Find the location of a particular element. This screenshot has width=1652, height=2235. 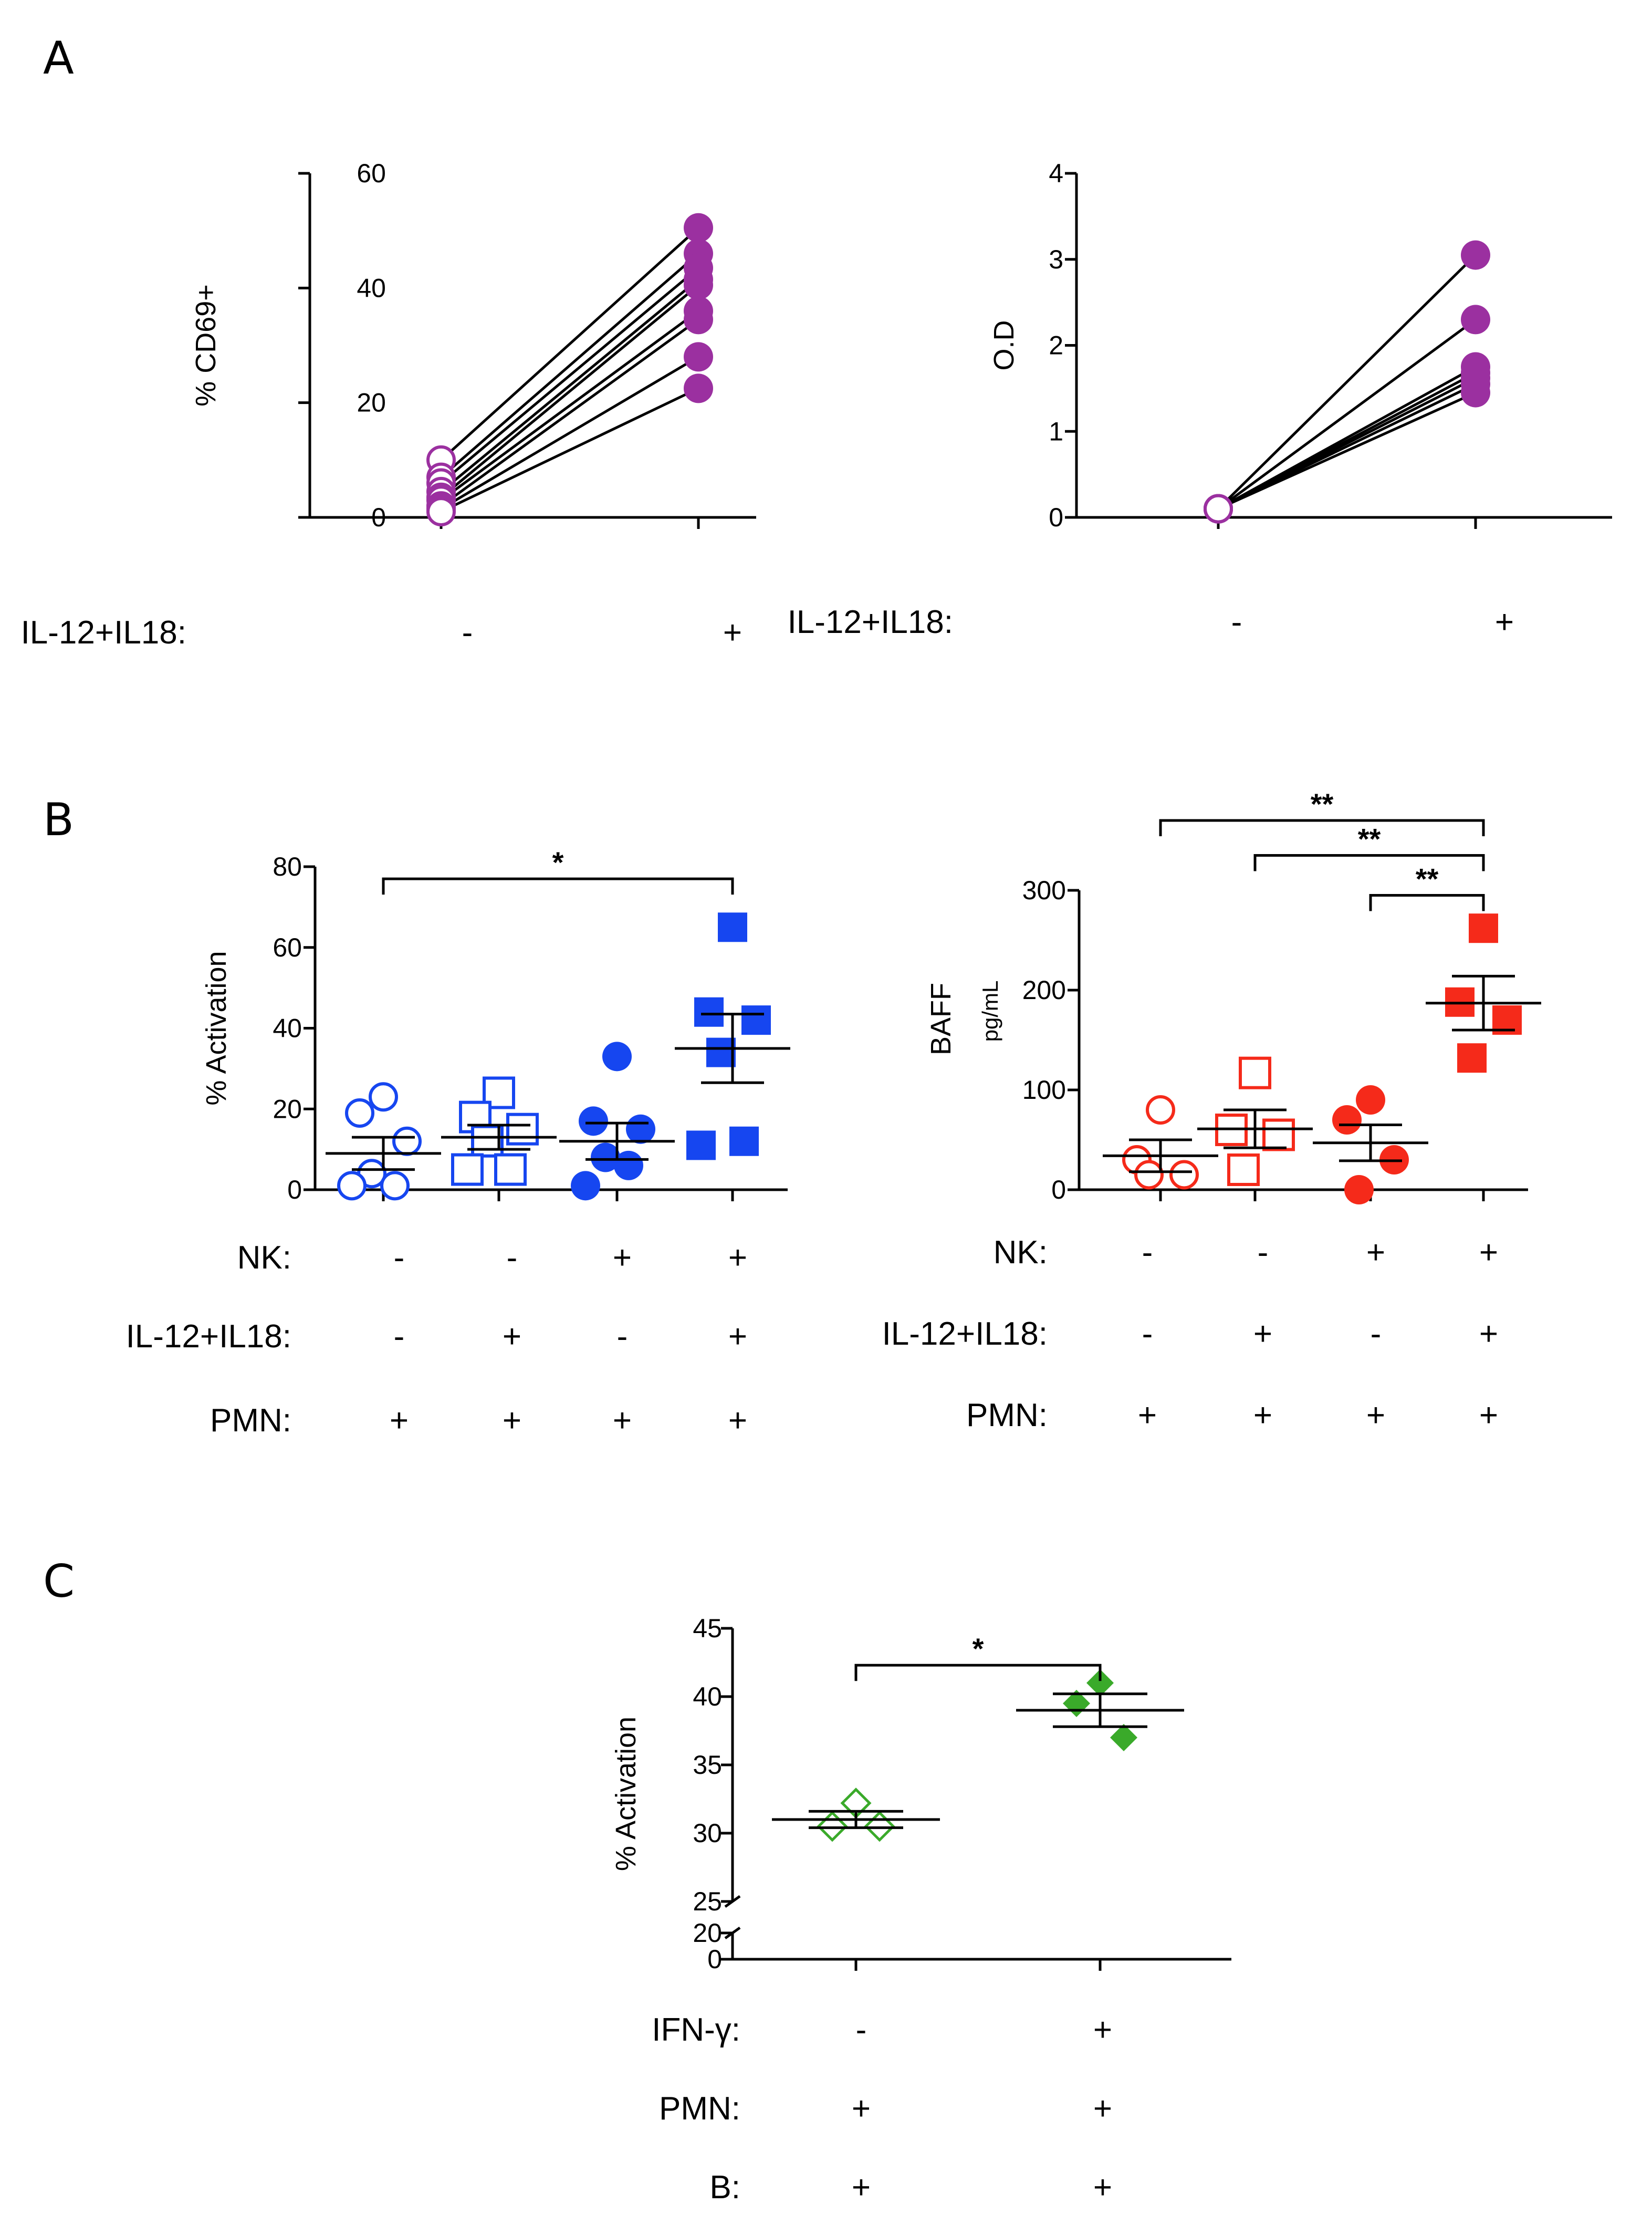

y-axis-title: % CD69+ is located at coordinates (206, 345).